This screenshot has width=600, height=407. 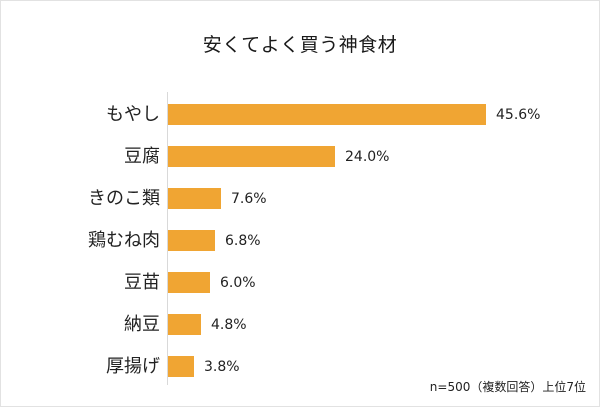 What do you see at coordinates (167, 238) in the screenshot?
I see `category-axis-line` at bounding box center [167, 238].